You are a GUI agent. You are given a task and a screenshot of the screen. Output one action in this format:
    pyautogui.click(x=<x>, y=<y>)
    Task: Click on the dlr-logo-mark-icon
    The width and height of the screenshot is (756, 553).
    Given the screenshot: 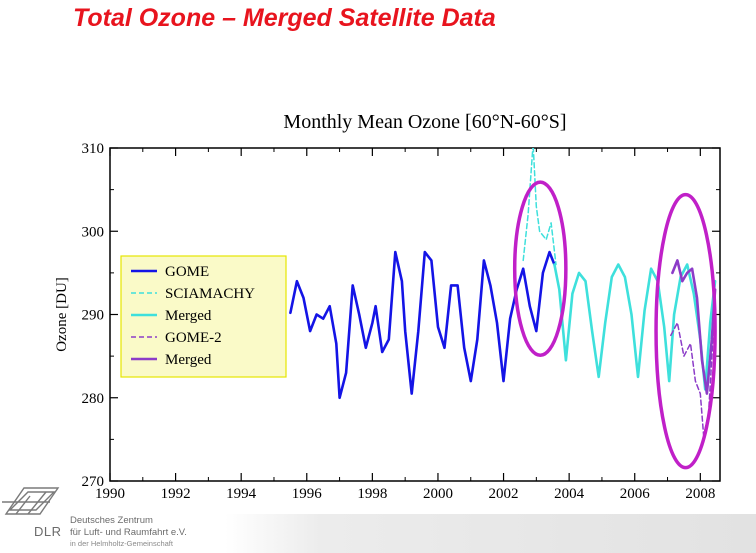 What is the action you would take?
    pyautogui.click(x=31, y=501)
    